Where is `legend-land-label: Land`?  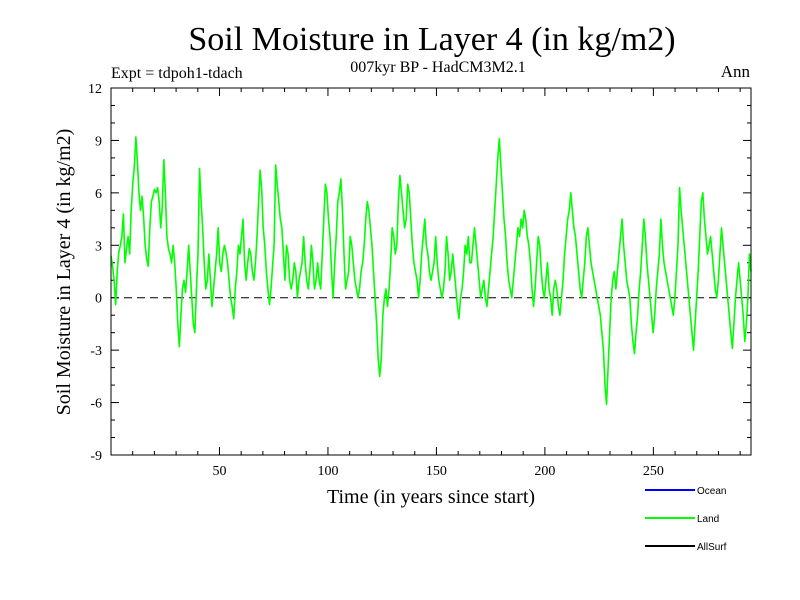
legend-land-label: Land is located at coordinates (708, 519).